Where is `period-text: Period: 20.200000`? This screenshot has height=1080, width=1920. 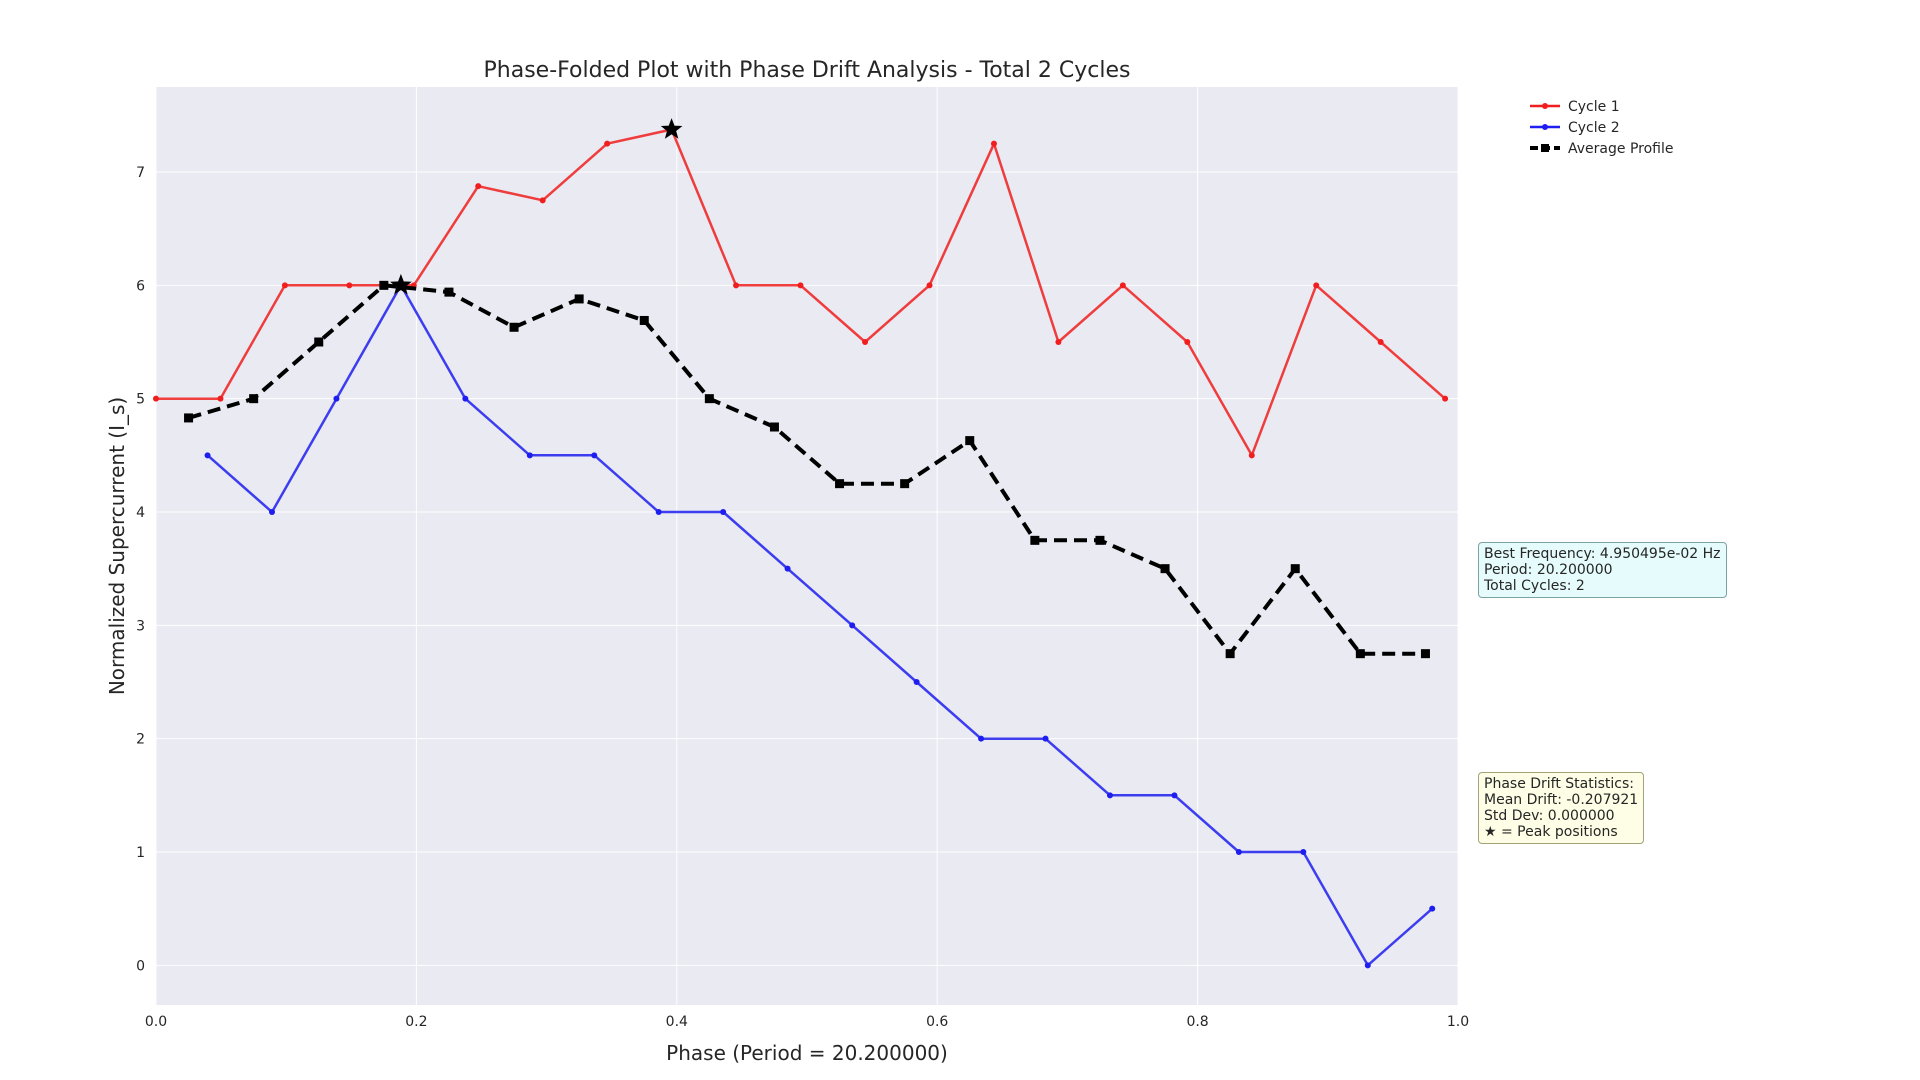 period-text: Period: 20.200000 is located at coordinates (1548, 570).